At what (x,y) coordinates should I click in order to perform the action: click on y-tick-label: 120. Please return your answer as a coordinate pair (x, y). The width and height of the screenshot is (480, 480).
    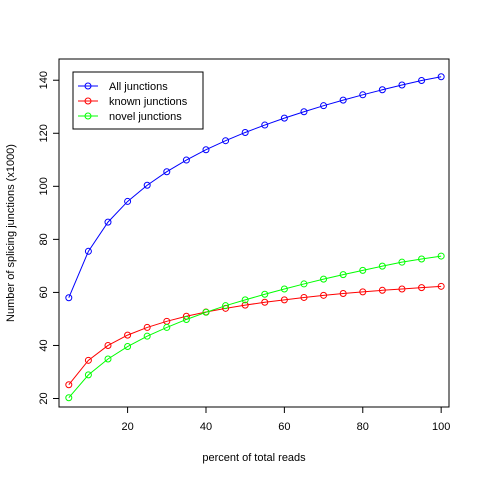
    Looking at the image, I should click on (44, 133).